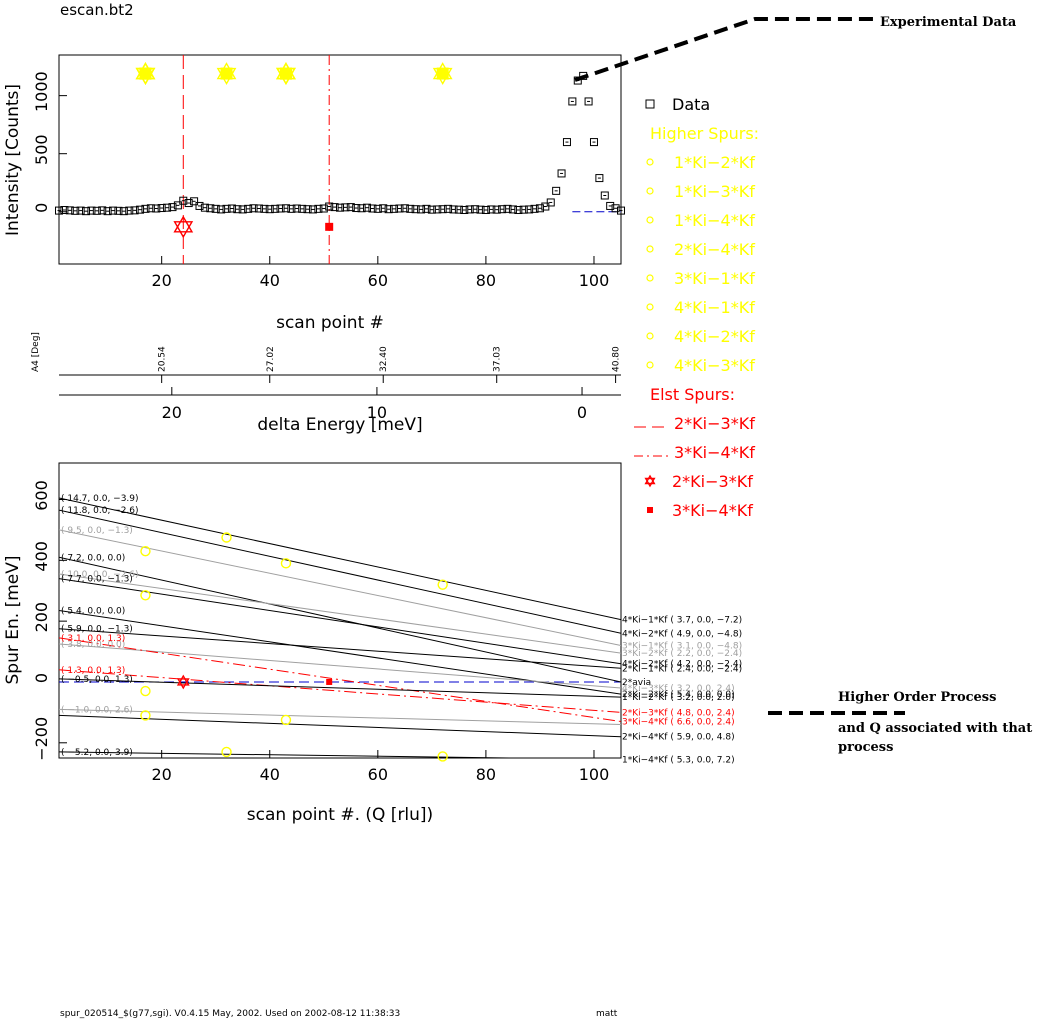 The height and width of the screenshot is (1020, 1046). I want to click on legend-higher-label: 1*Ki−3*Kf, so click(714, 191).